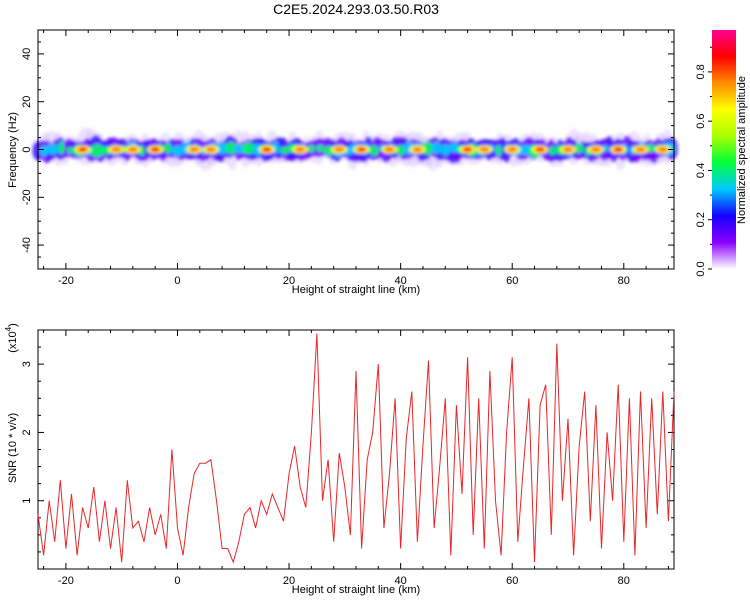 The width and height of the screenshot is (750, 600). Describe the element at coordinates (66, 281) in the screenshot. I see `spectrogram-x-tick-label: -20` at that location.